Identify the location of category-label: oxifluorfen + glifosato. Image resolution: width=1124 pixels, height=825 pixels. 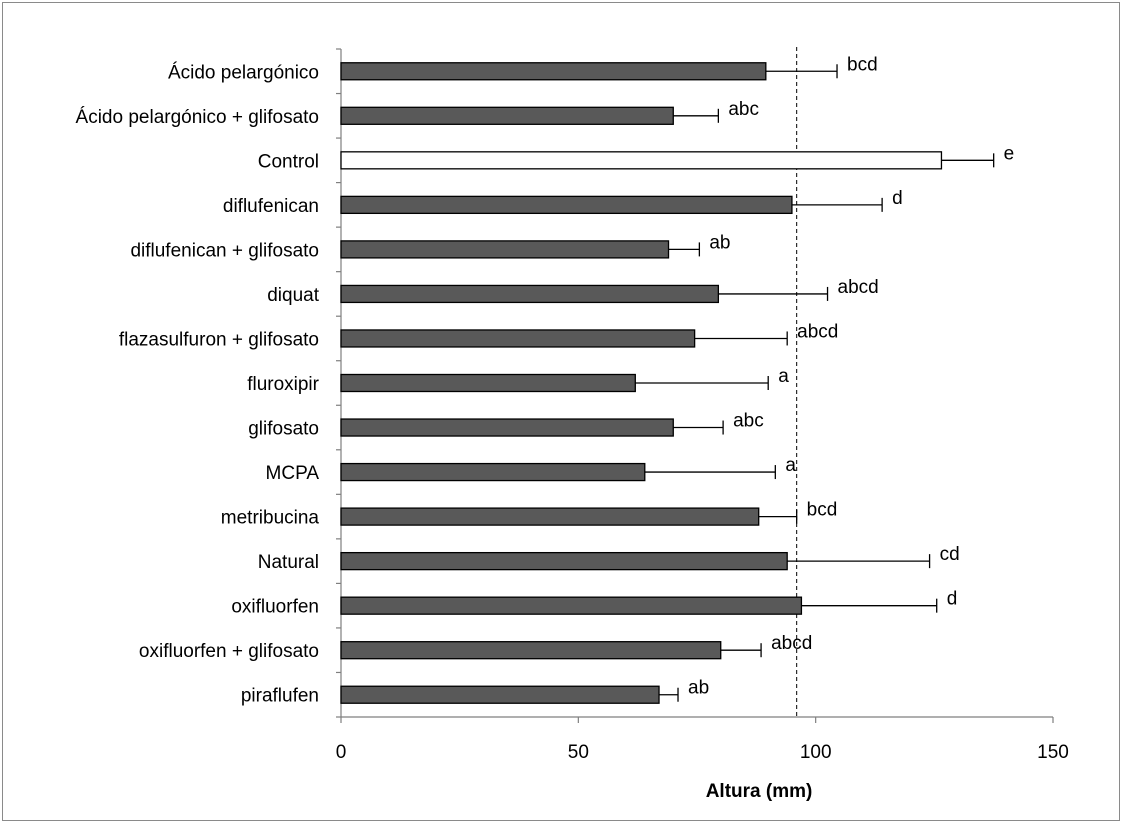
(229, 651).